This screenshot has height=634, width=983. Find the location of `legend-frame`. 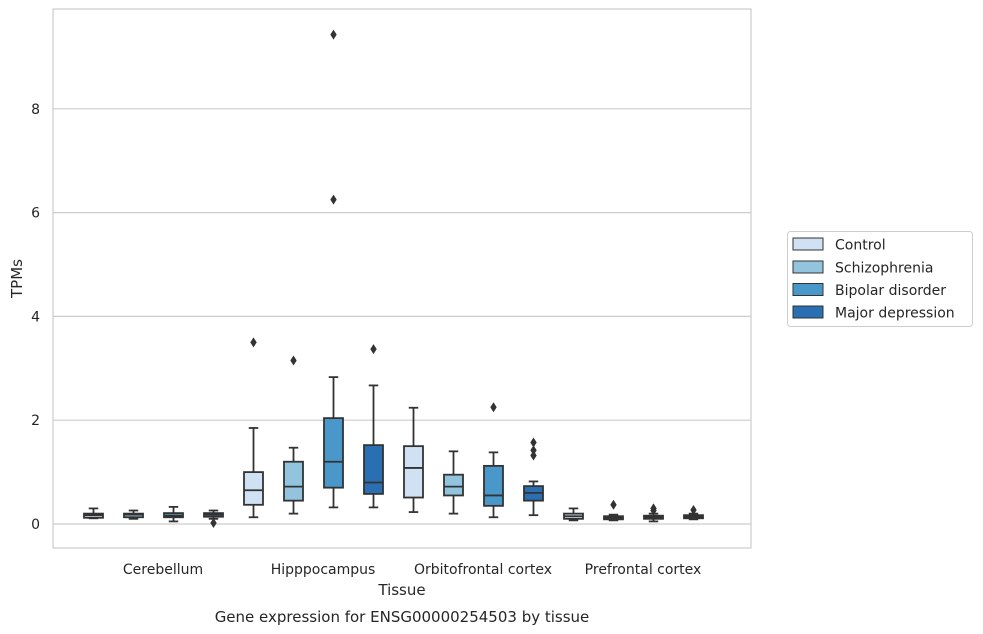

legend-frame is located at coordinates (880, 279).